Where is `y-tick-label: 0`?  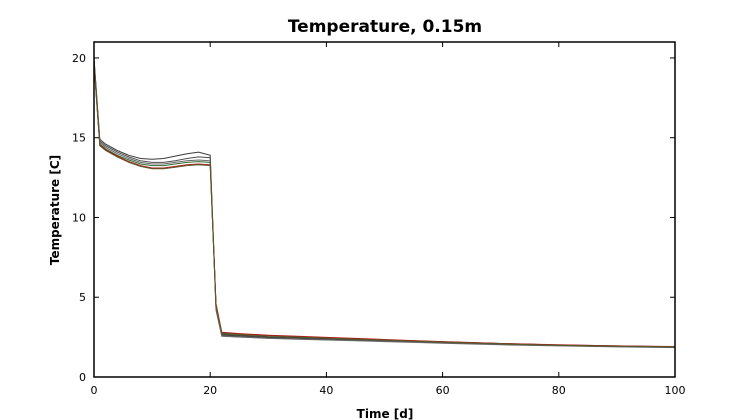
y-tick-label: 0 is located at coordinates (82, 377).